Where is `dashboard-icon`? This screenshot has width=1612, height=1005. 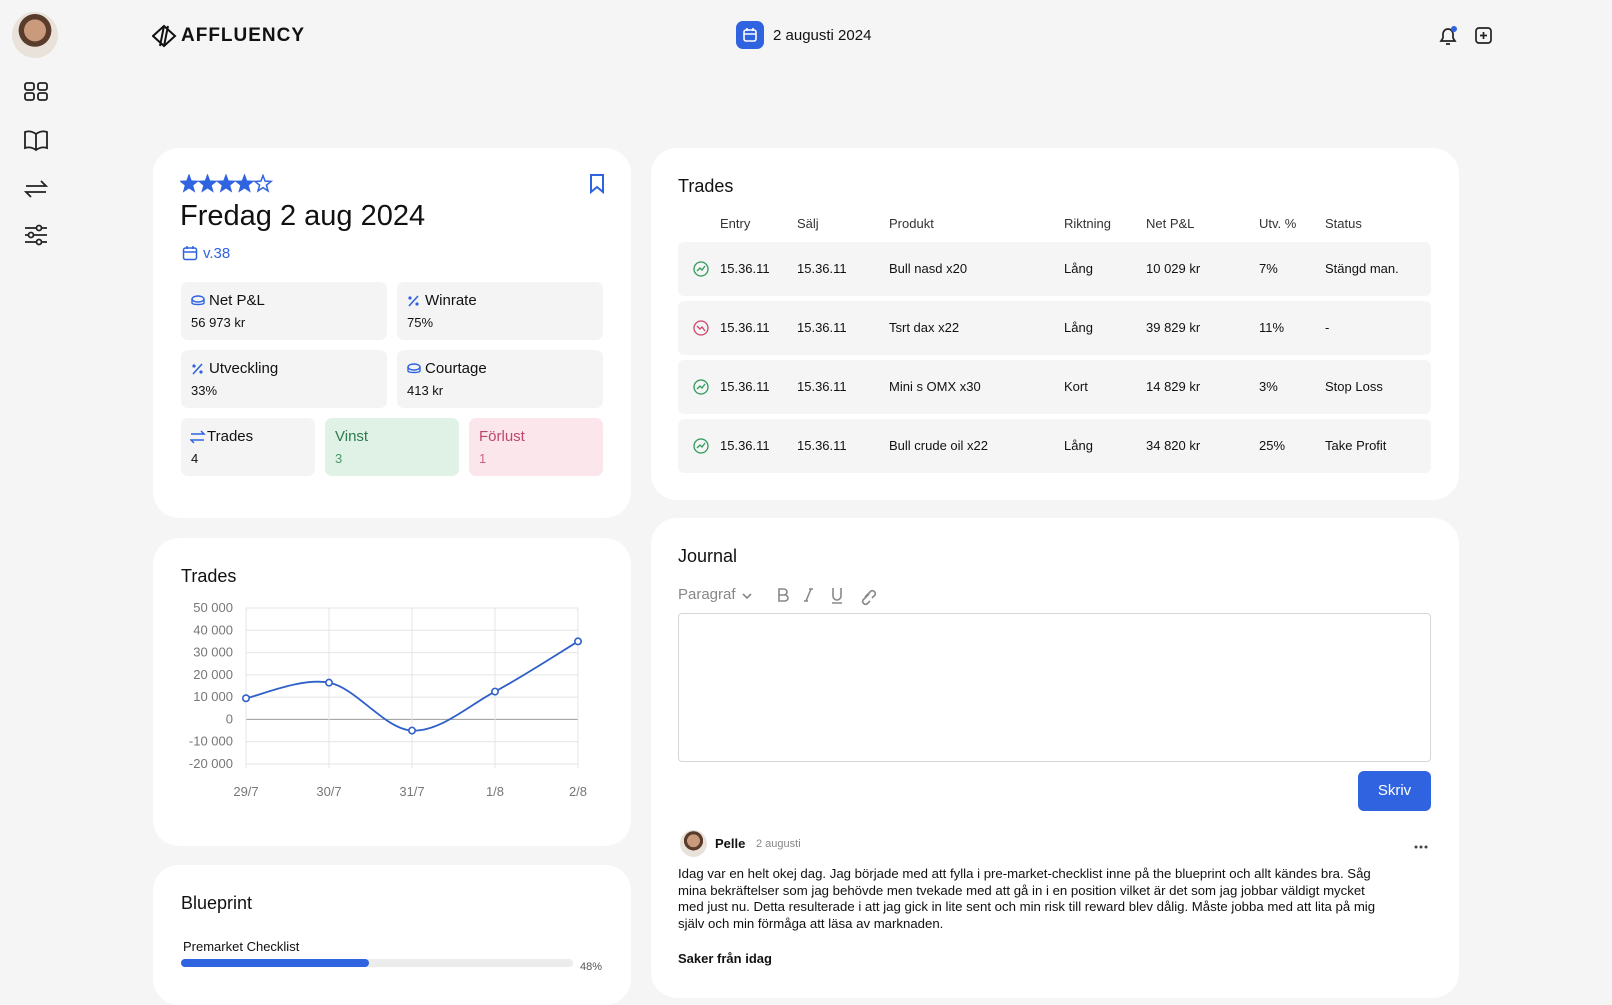 dashboard-icon is located at coordinates (36, 91).